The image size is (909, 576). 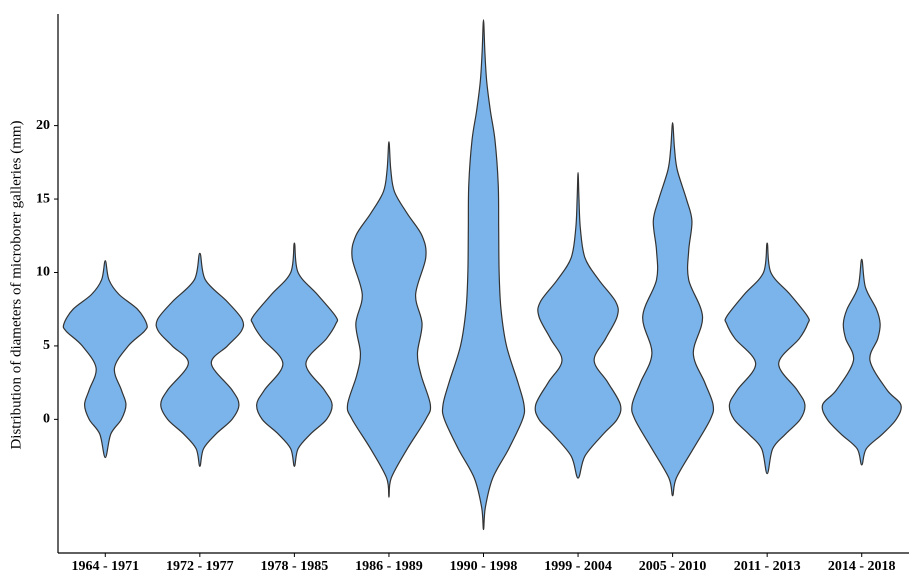 What do you see at coordinates (200, 566) in the screenshot?
I see `x-tick-label: 1972 - 1977` at bounding box center [200, 566].